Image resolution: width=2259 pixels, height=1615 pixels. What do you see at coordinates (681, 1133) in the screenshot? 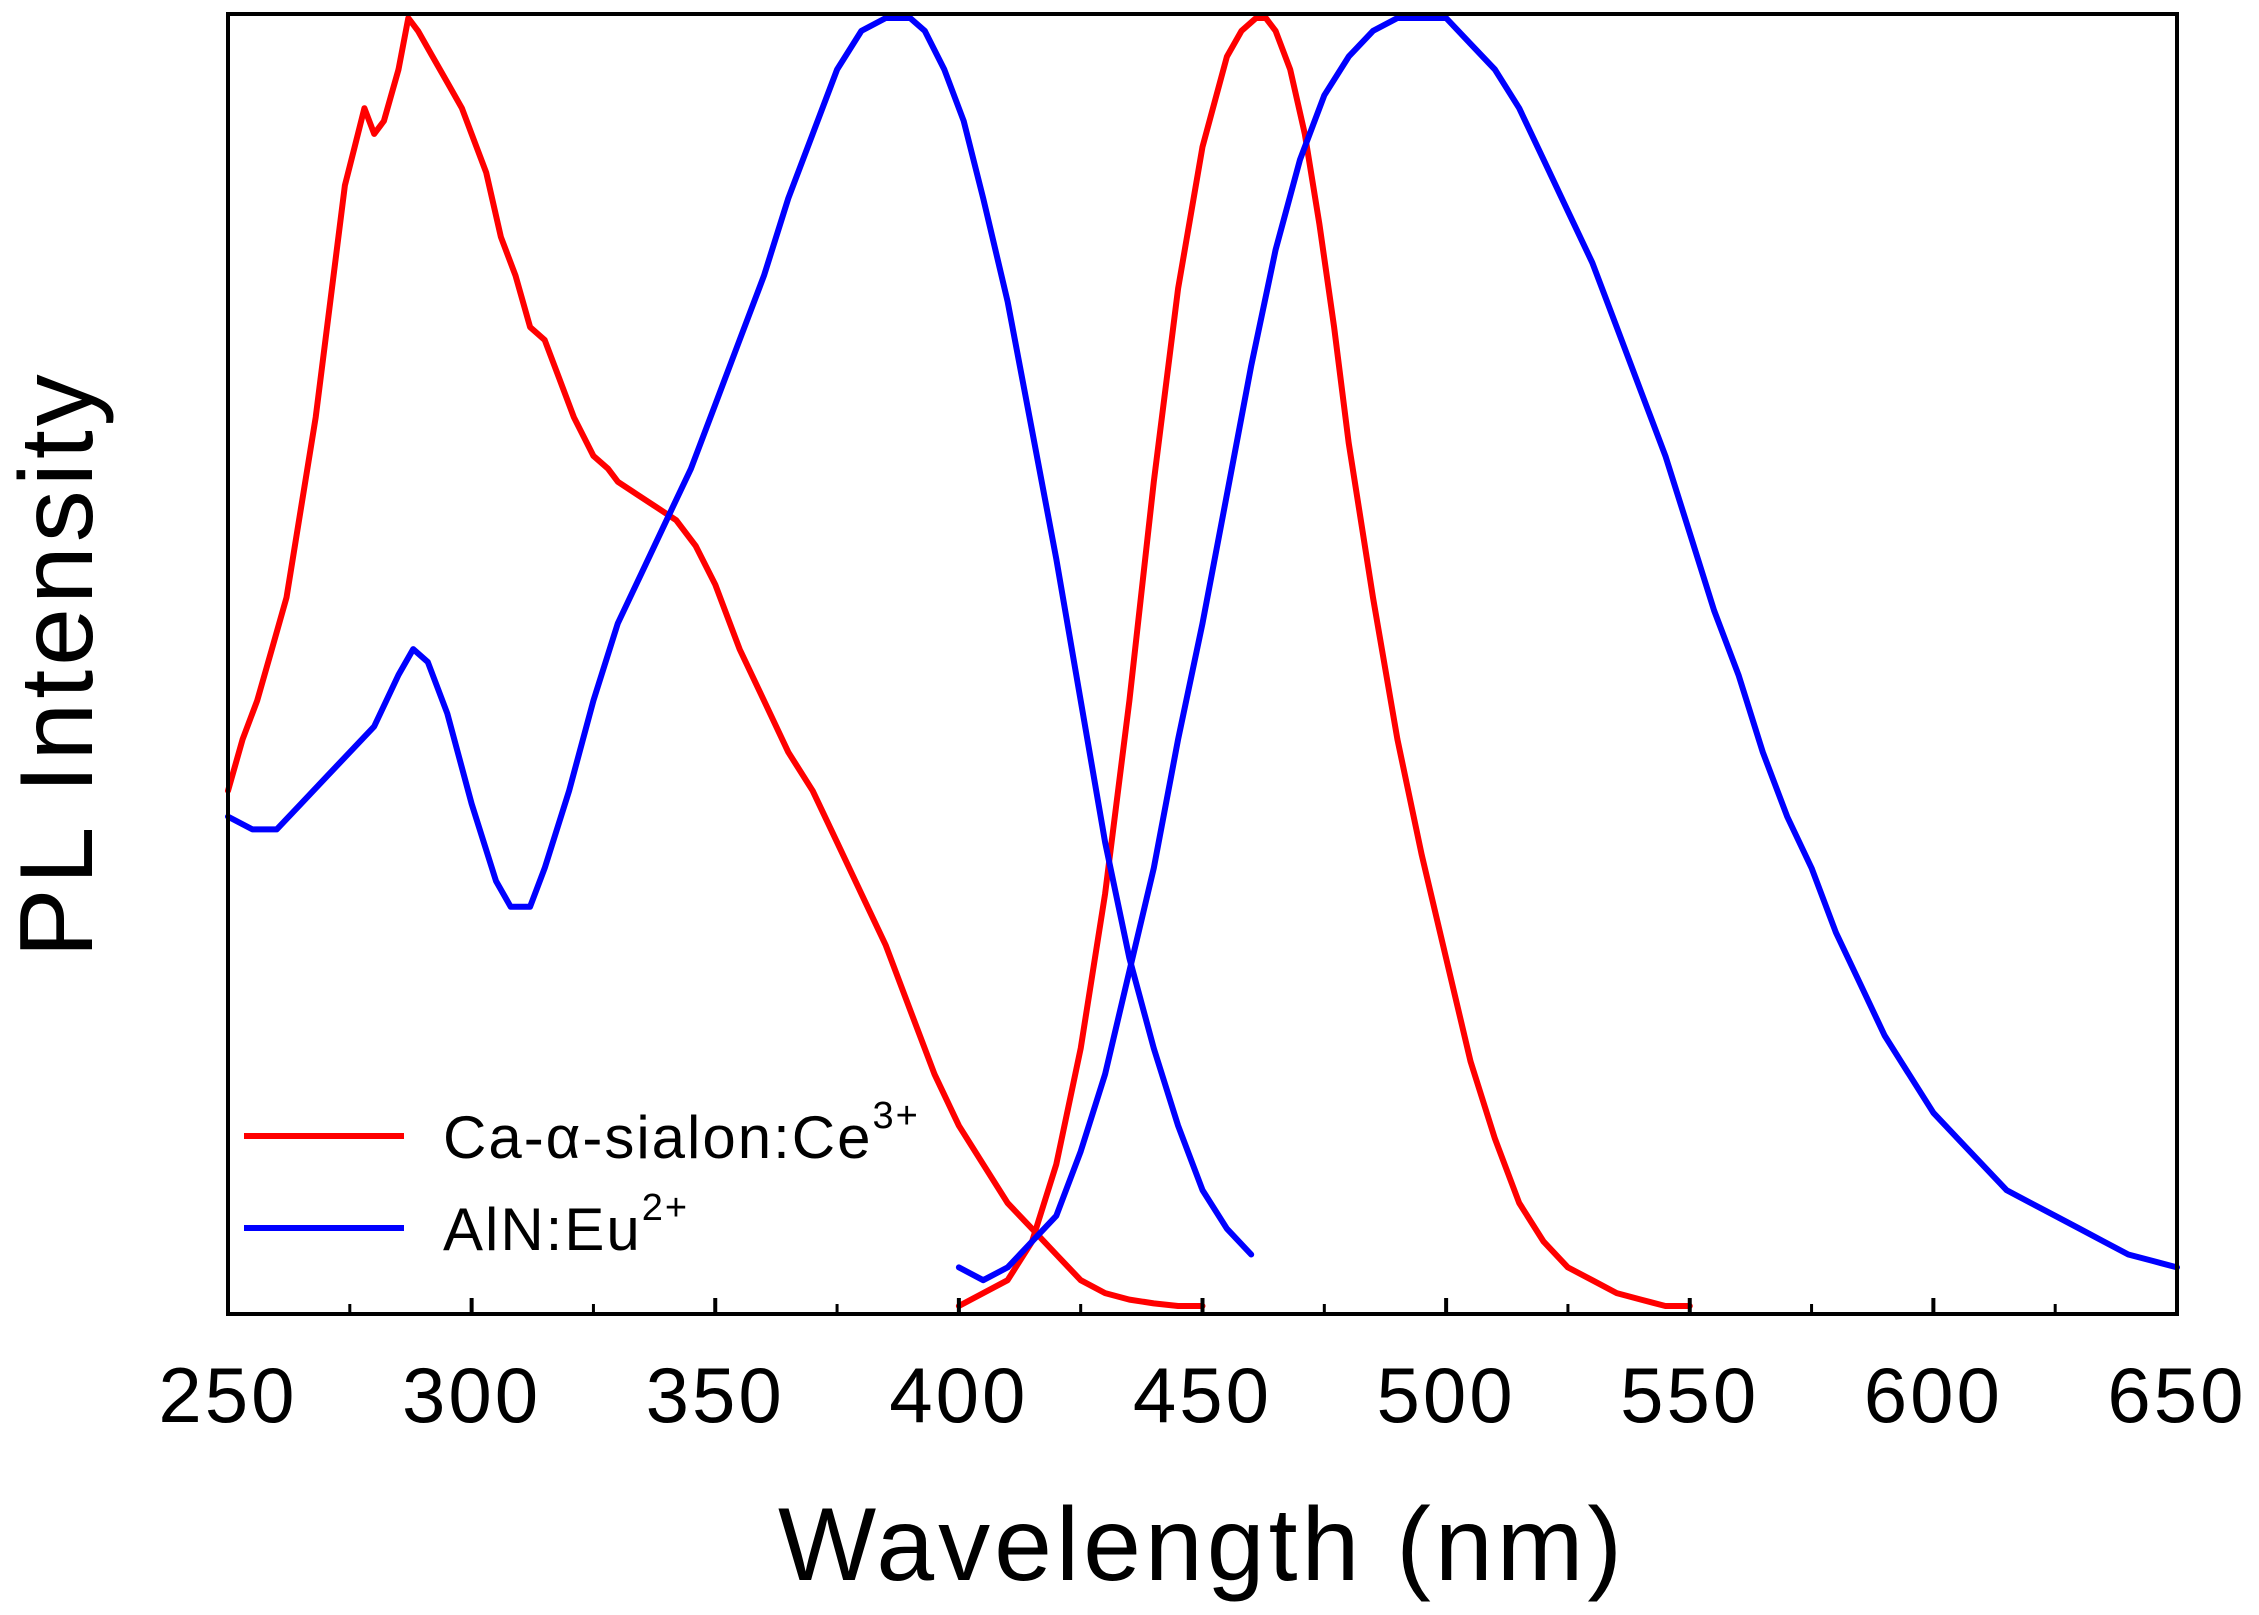
I see `legend-label-1: Ca-α-sialon:Ce3+` at bounding box center [681, 1133].